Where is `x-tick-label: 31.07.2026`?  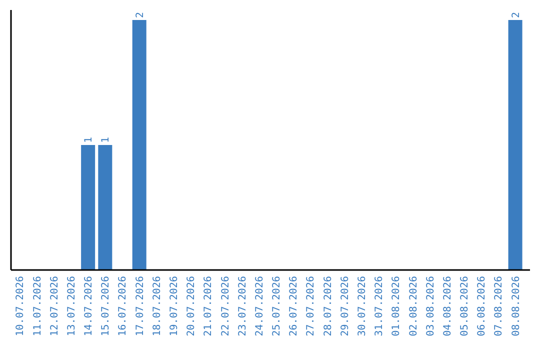 x-tick-label: 31.07.2026 is located at coordinates (380, 306).